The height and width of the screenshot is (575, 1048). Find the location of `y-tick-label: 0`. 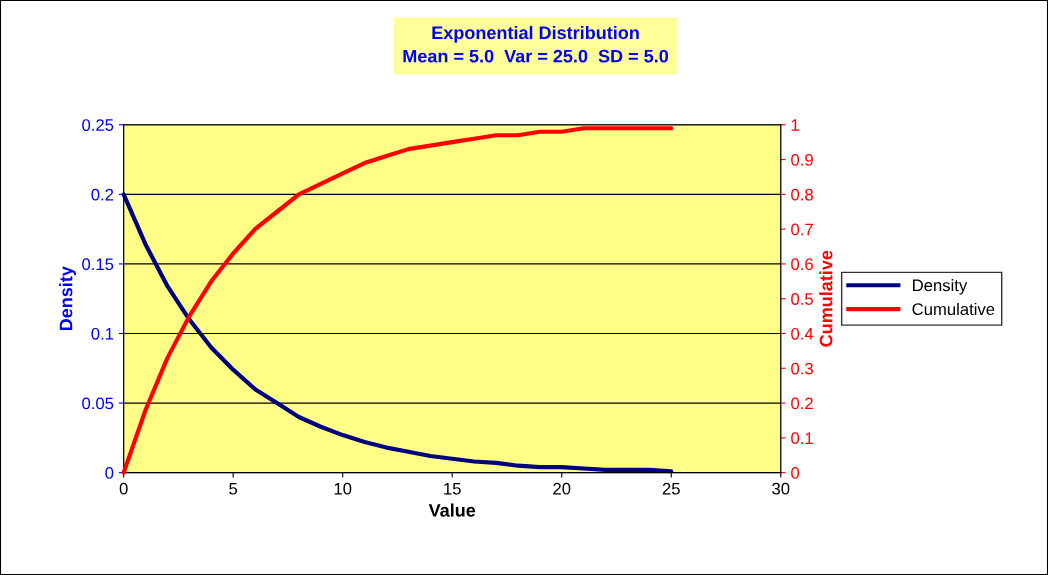

y-tick-label: 0 is located at coordinates (109, 473).